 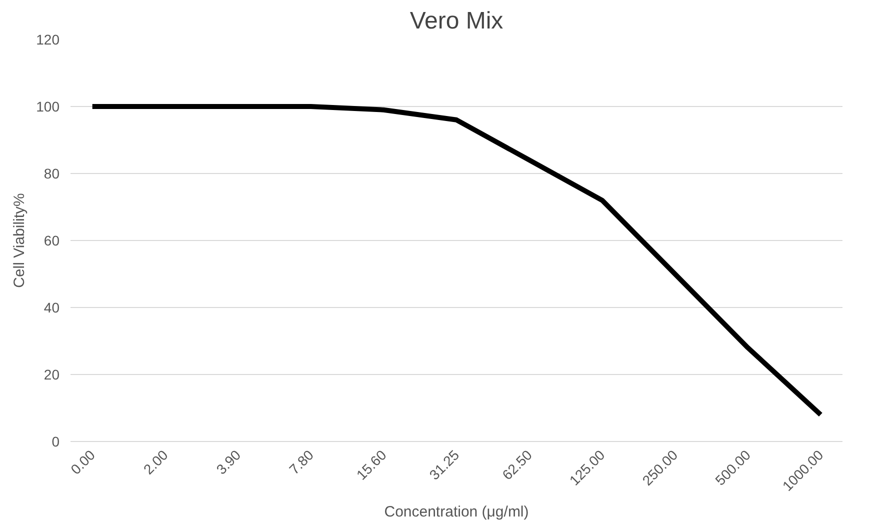 What do you see at coordinates (19, 240) in the screenshot?
I see `y-axis-title: Cell Viability%` at bounding box center [19, 240].